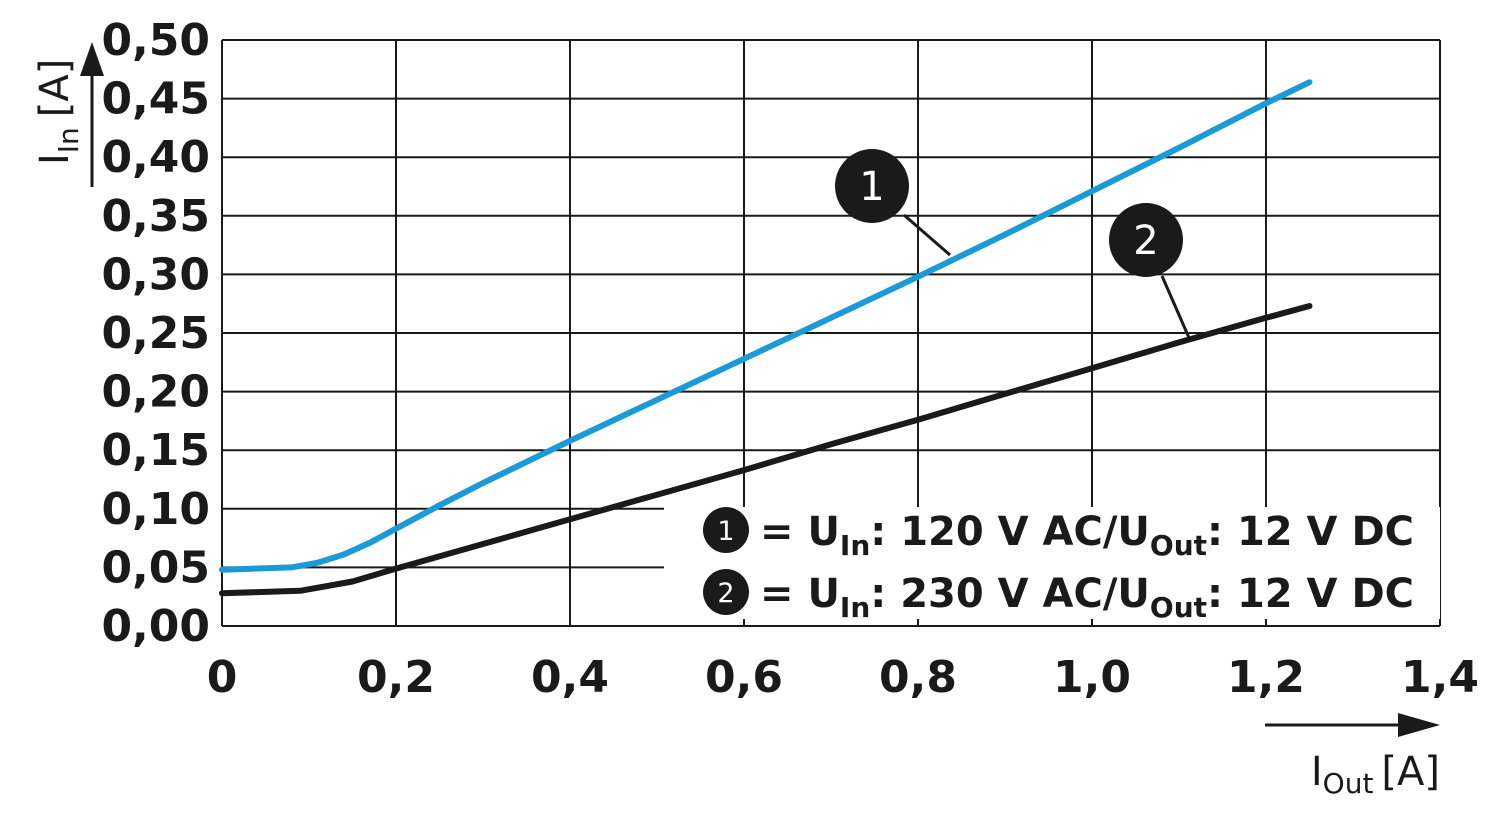 The width and height of the screenshot is (1500, 821). What do you see at coordinates (155, 567) in the screenshot?
I see `y-tick-label: 0,05` at bounding box center [155, 567].